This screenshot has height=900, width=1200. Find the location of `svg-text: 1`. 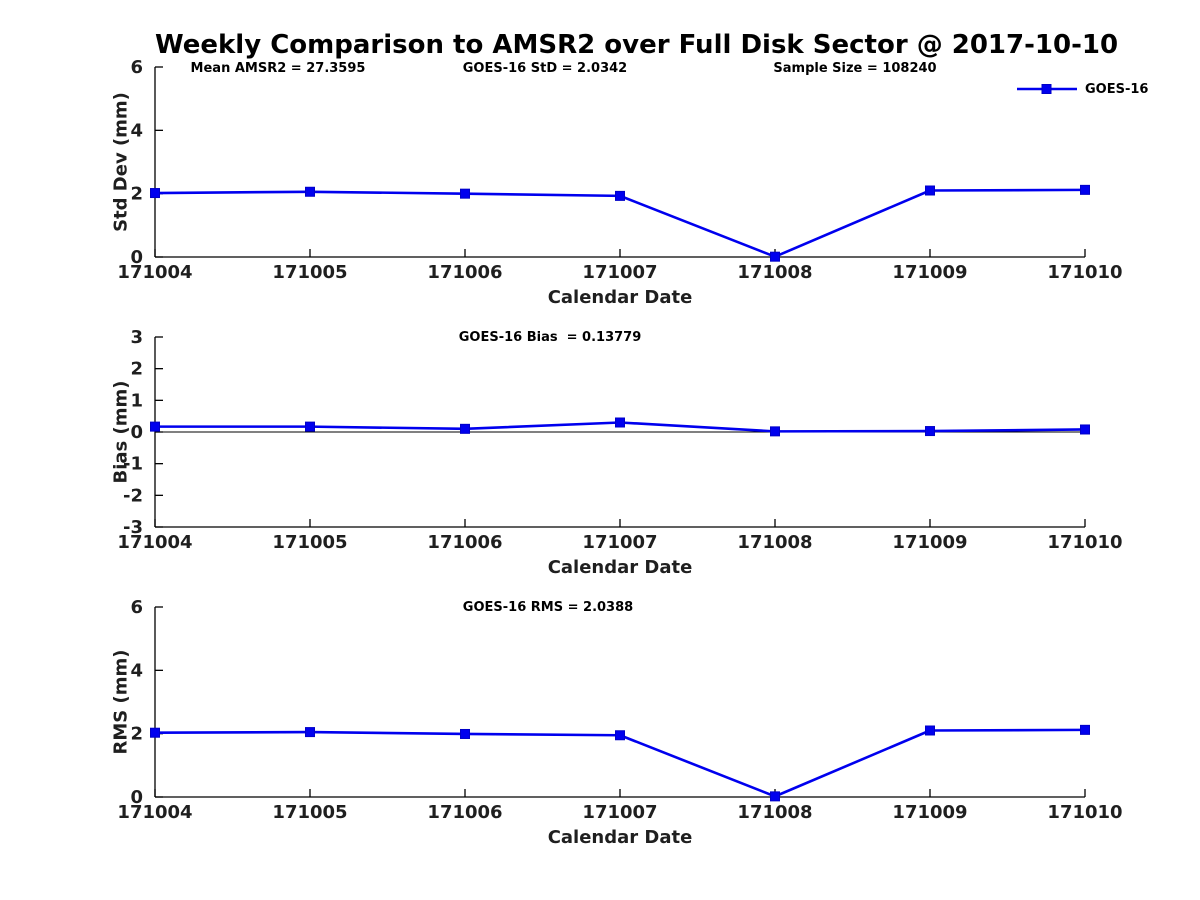

svg-text: 1 is located at coordinates (136, 400).